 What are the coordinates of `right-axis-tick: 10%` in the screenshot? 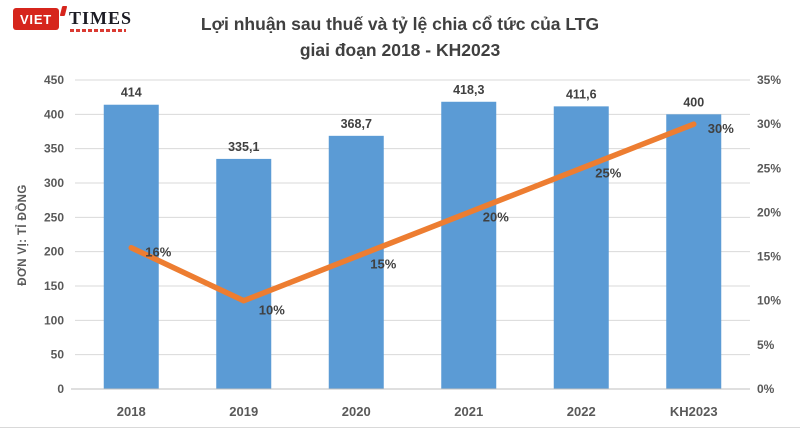 It's located at (769, 301).